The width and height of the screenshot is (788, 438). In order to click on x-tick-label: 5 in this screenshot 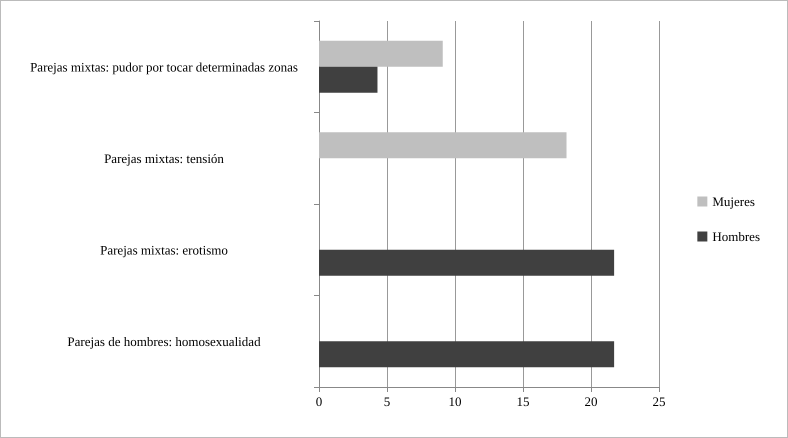, I will do `click(387, 401)`.